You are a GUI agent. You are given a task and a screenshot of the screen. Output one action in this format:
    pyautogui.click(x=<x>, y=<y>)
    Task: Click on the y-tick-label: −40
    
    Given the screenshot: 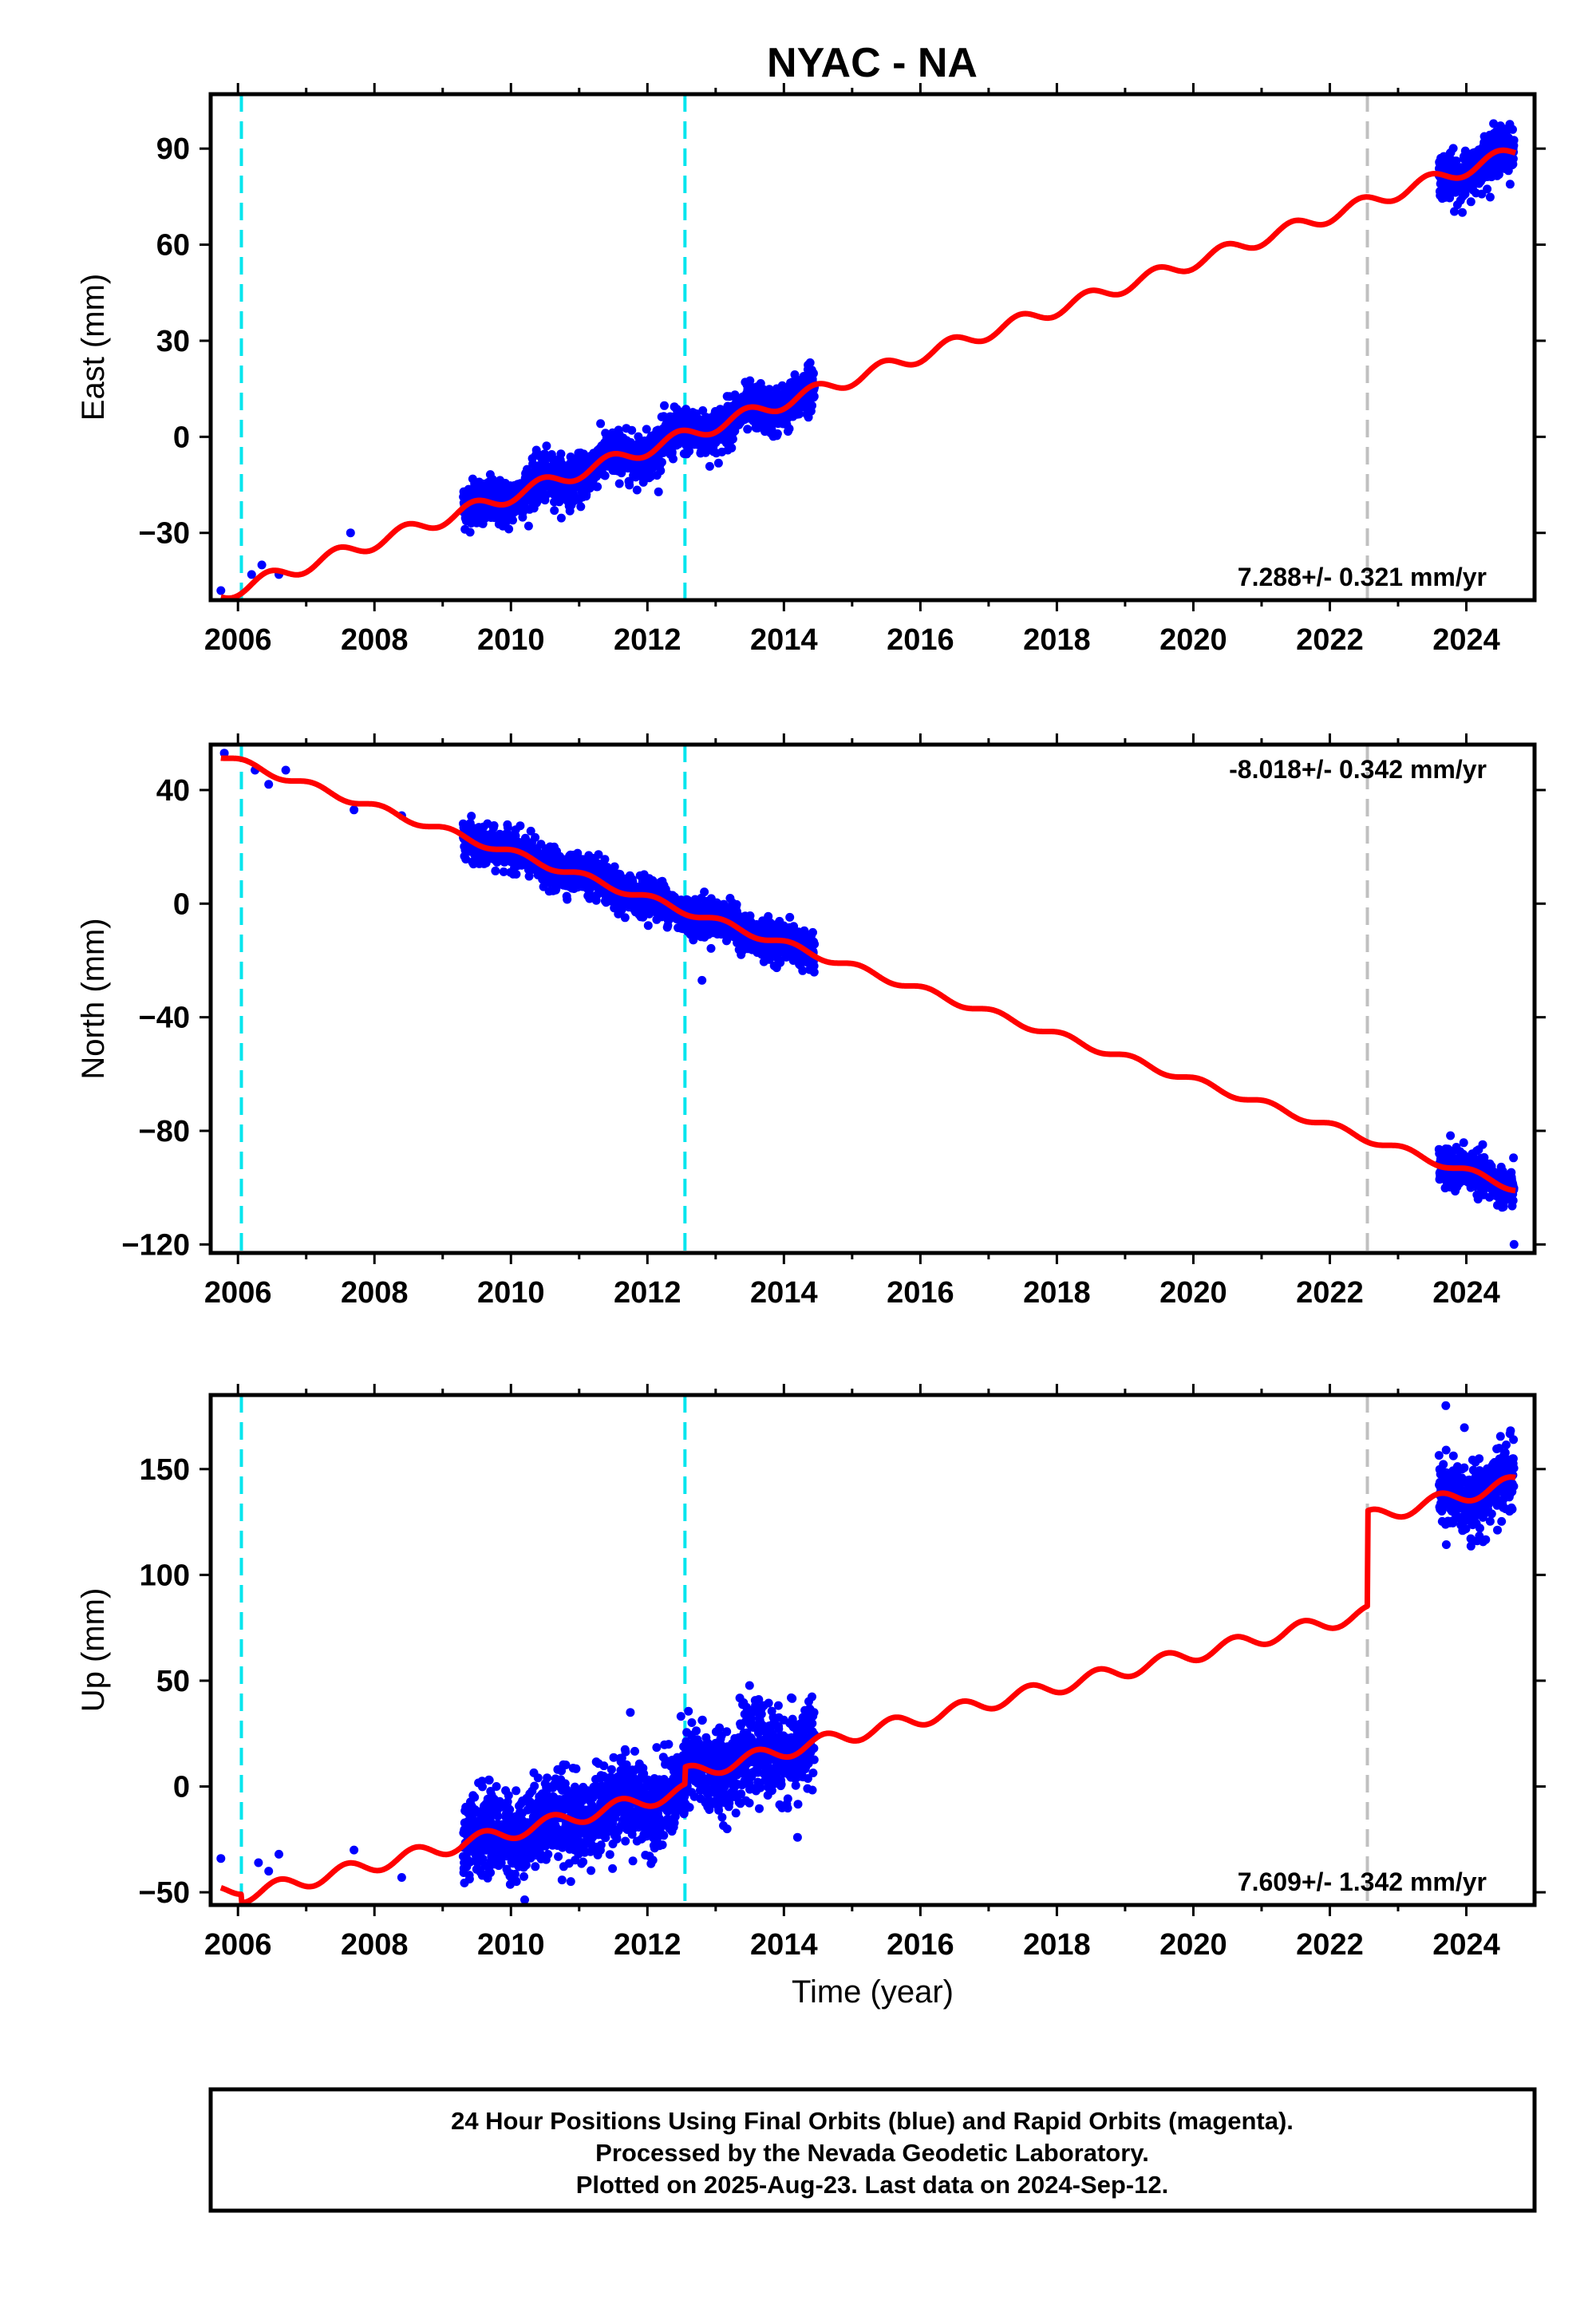 What is the action you would take?
    pyautogui.click(x=164, y=1018)
    